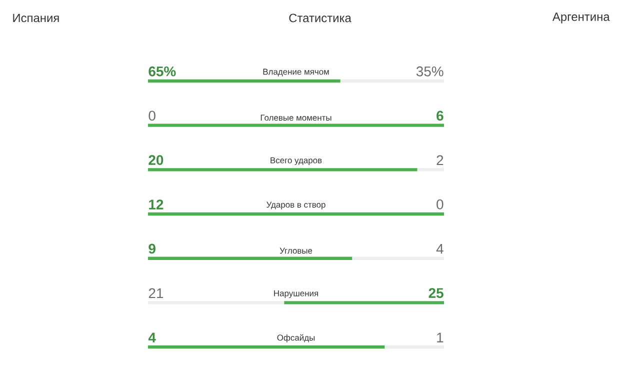 The image size is (640, 379). Describe the element at coordinates (296, 72) in the screenshot. I see `y-tick-label: Владение мячом` at that location.